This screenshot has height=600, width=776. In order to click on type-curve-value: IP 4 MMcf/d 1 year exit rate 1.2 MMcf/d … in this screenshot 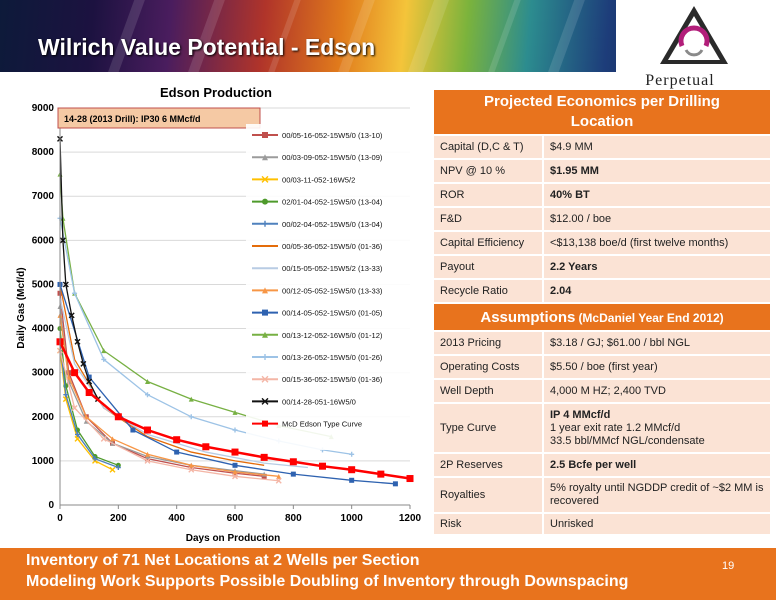, I will do `click(656, 428)`.